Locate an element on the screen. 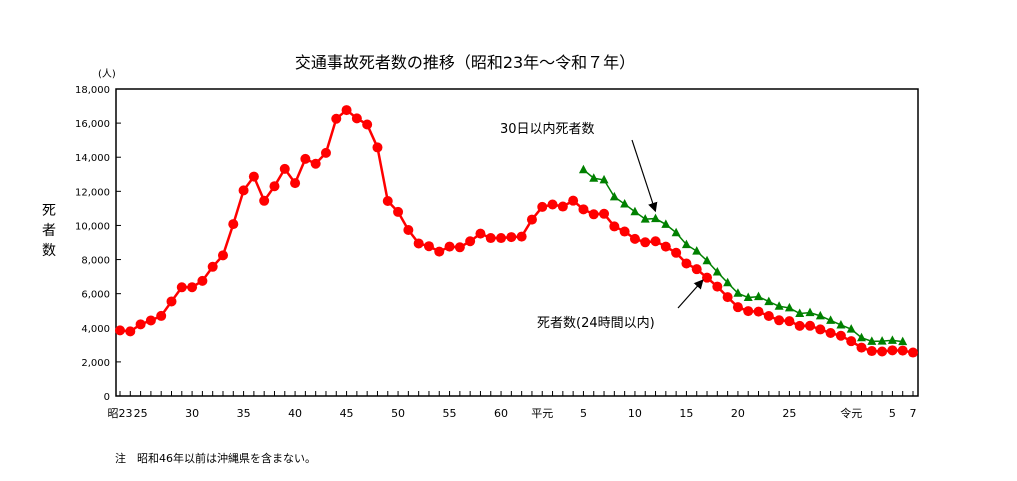 The height and width of the screenshot is (481, 1017). y-tick-label: 4,000 is located at coordinates (95, 329).